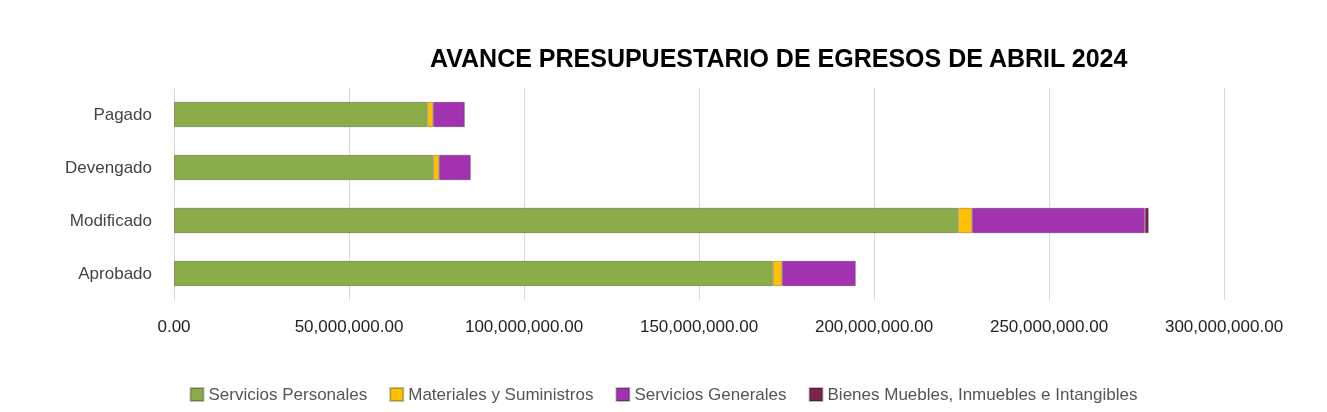  I want to click on legend-label: Servicios Personales, so click(288, 394).